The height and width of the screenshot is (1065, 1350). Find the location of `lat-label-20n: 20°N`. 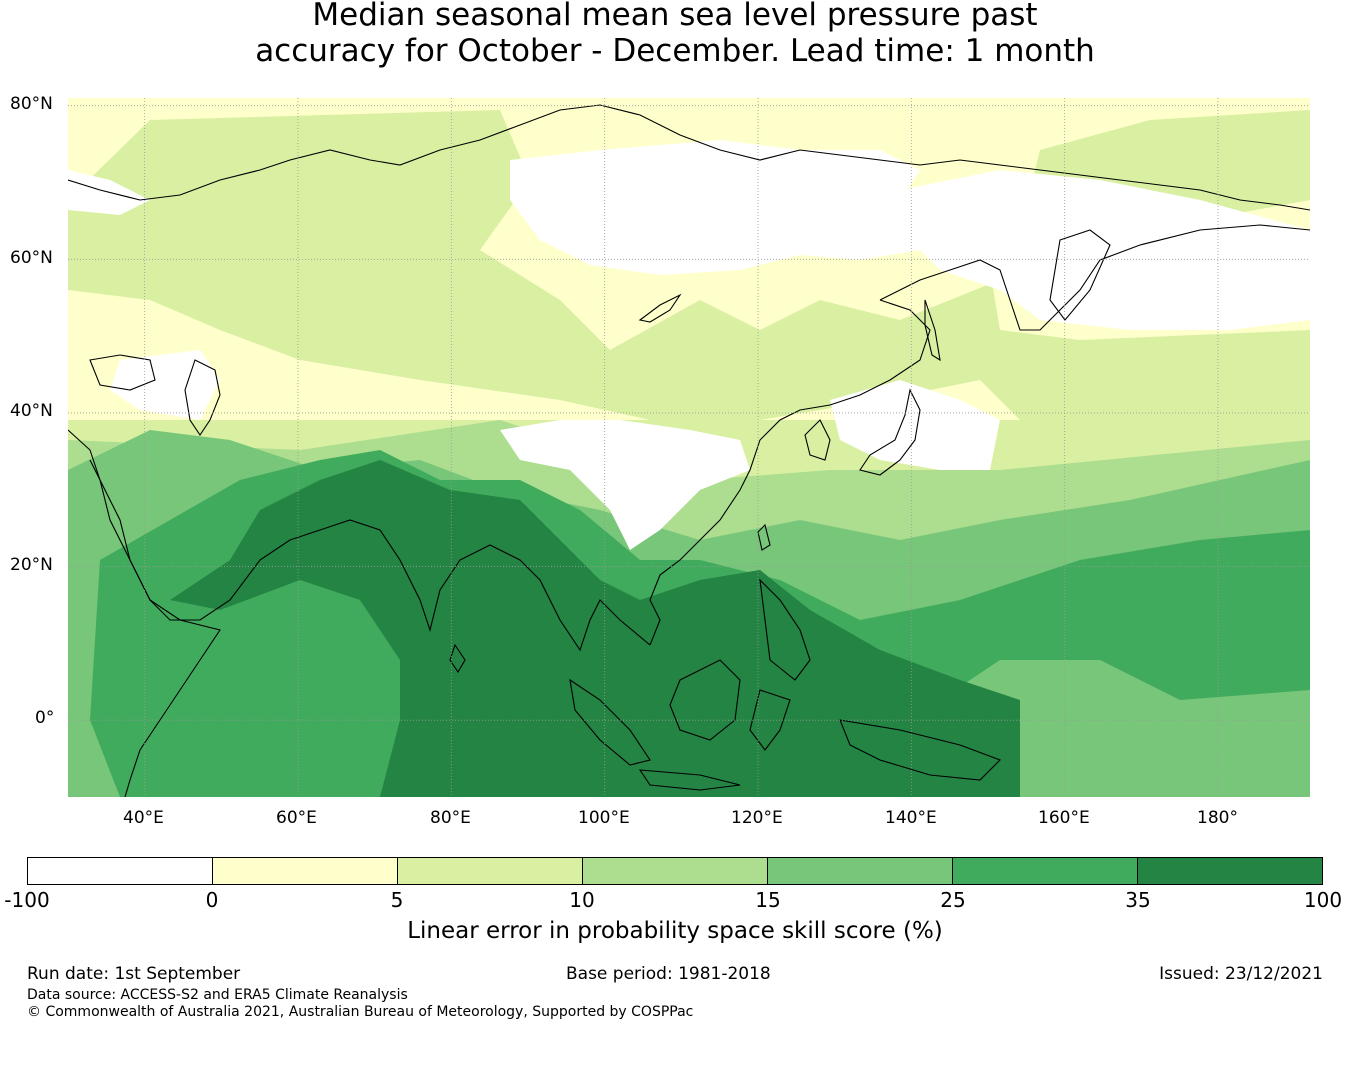

lat-label-20n: 20°N is located at coordinates (31, 565).